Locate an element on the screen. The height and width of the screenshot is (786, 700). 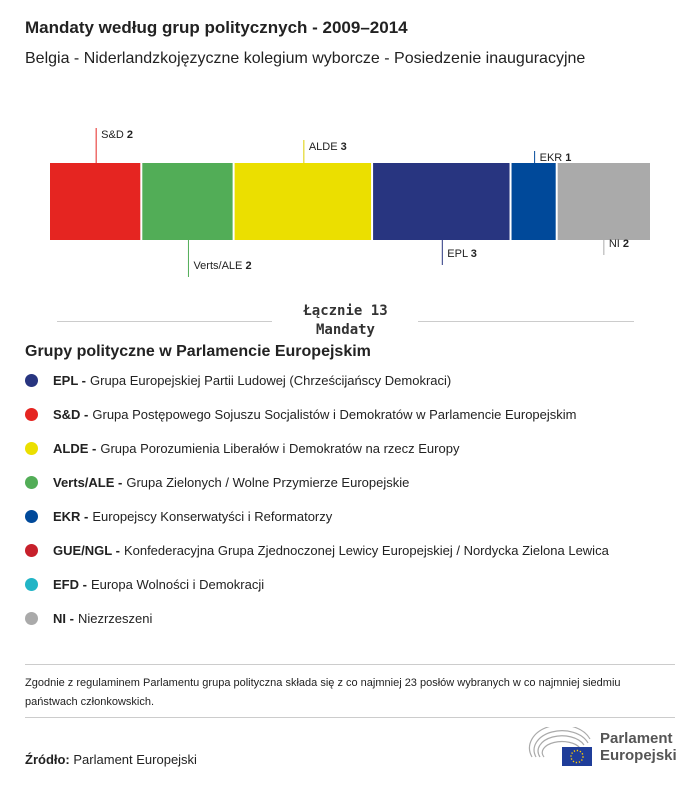
legend-abbr: EFD - is located at coordinates (70, 584).